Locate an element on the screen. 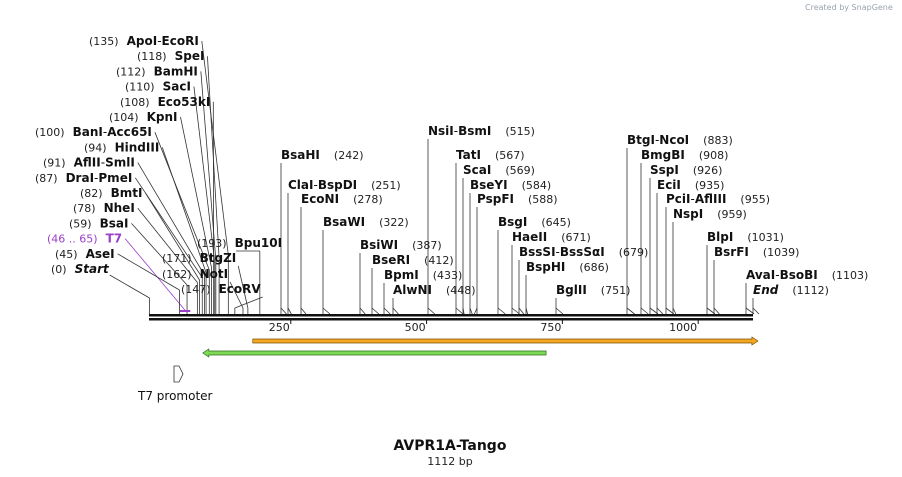  site-position: (46 .. 65) is located at coordinates (72, 239).